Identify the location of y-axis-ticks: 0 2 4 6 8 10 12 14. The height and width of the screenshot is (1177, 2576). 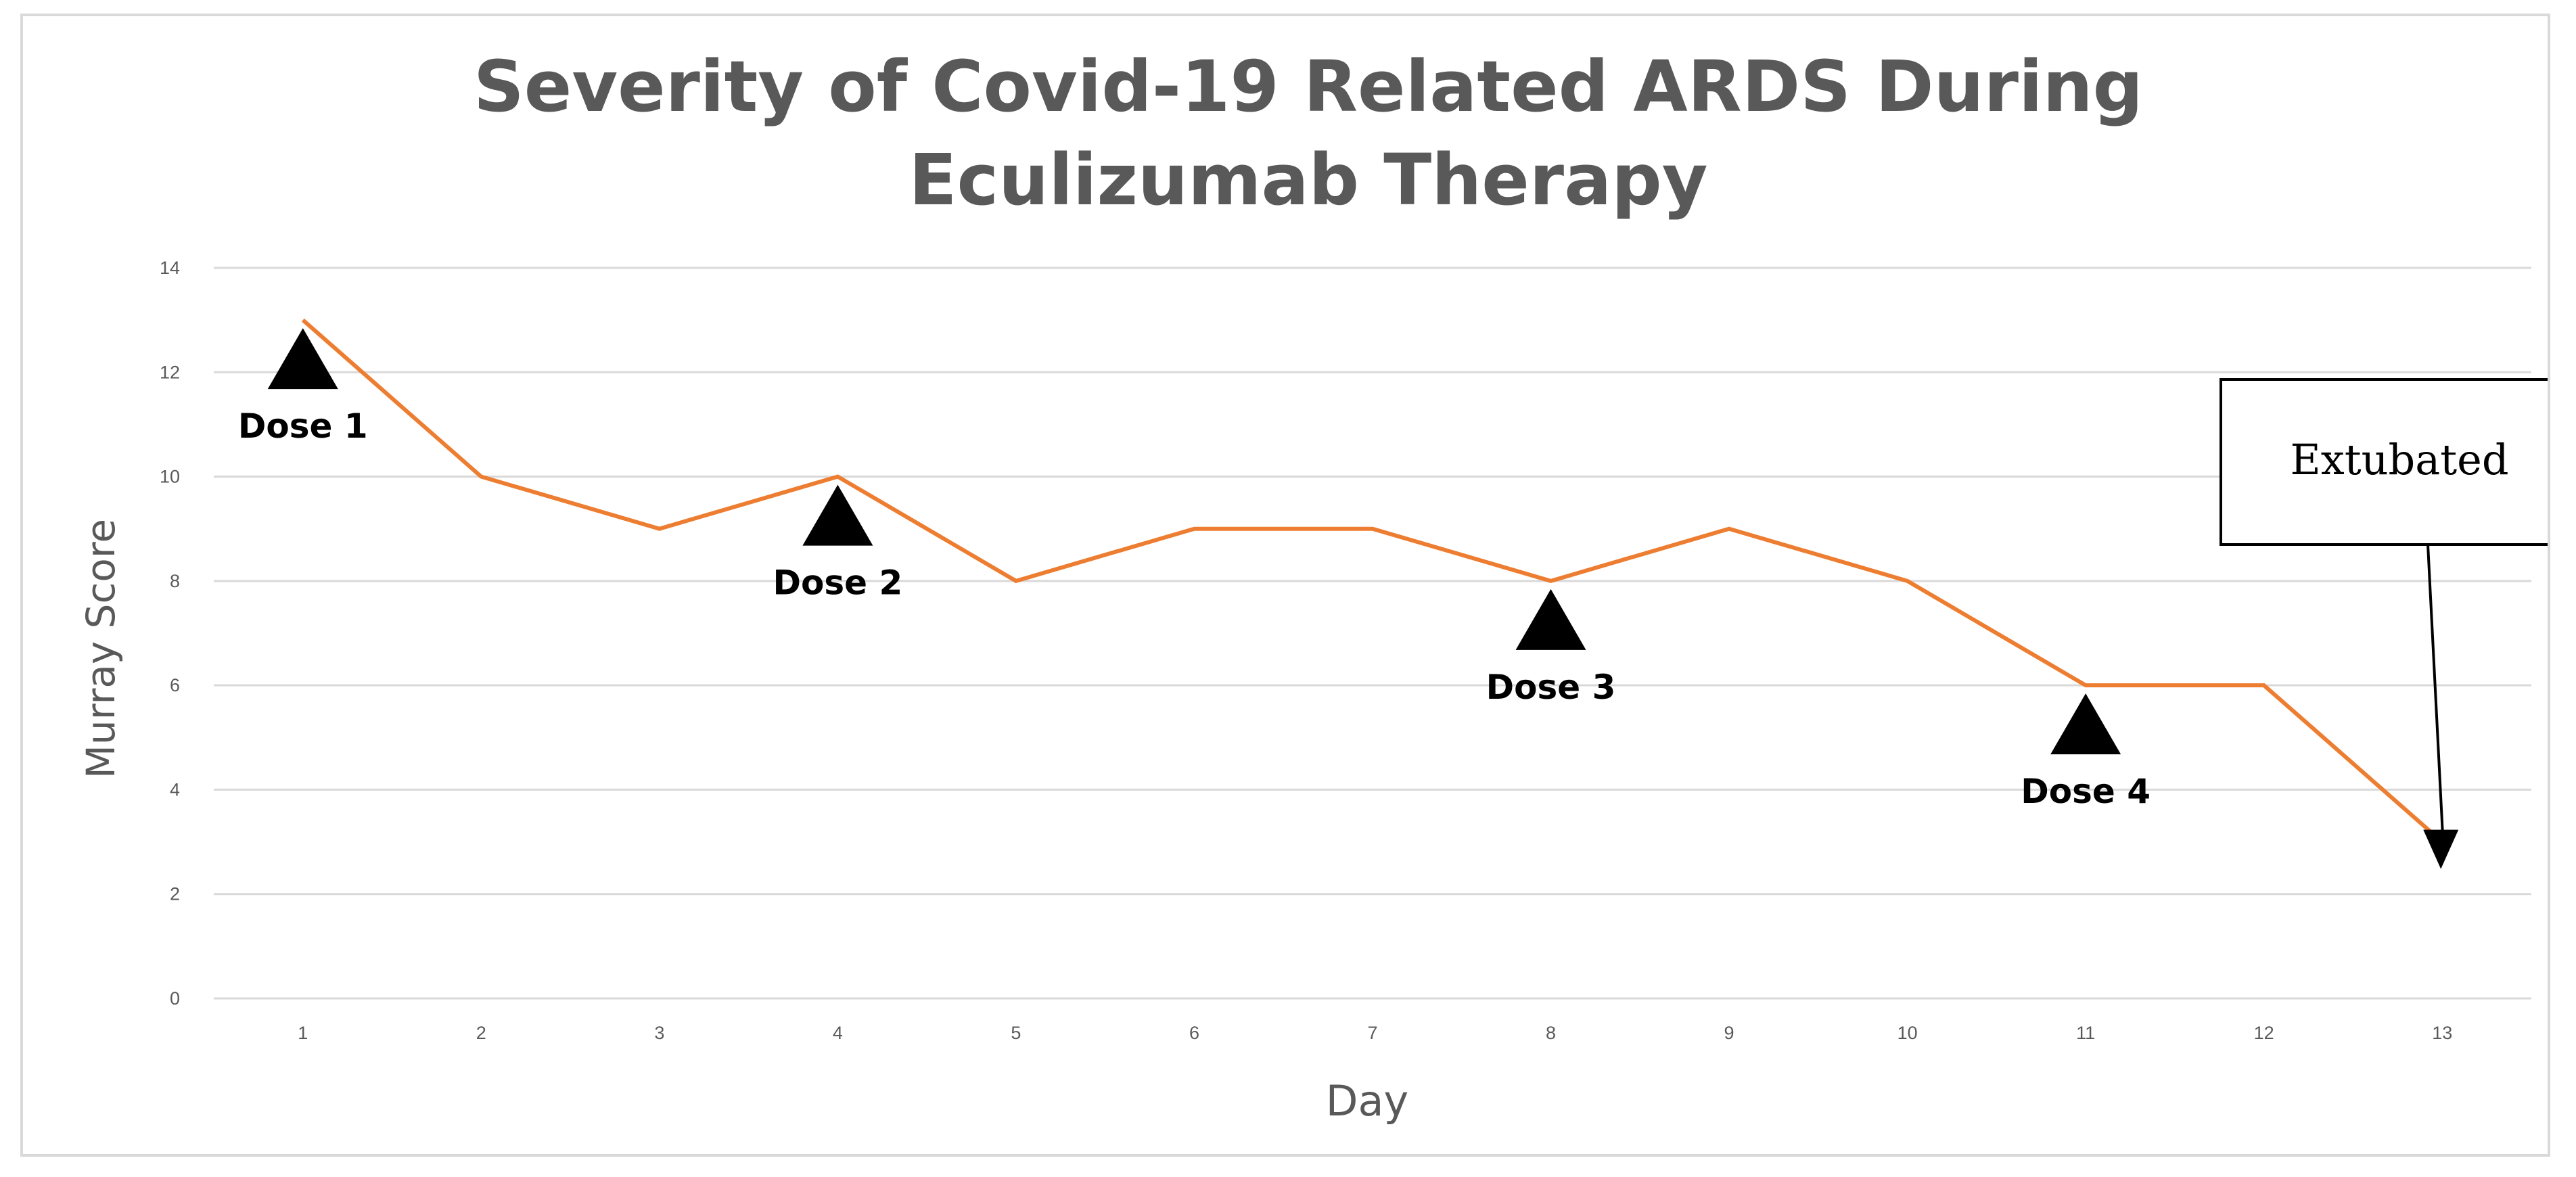
(170, 633).